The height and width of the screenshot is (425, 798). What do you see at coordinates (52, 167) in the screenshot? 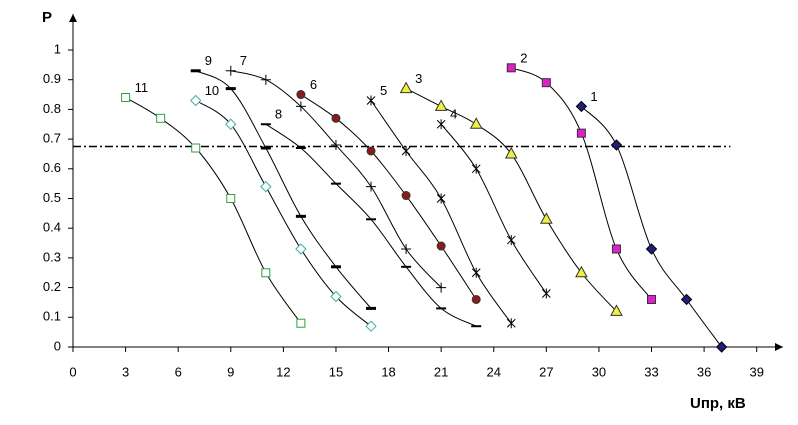
I see `y-tick-label: 0.6` at bounding box center [52, 167].